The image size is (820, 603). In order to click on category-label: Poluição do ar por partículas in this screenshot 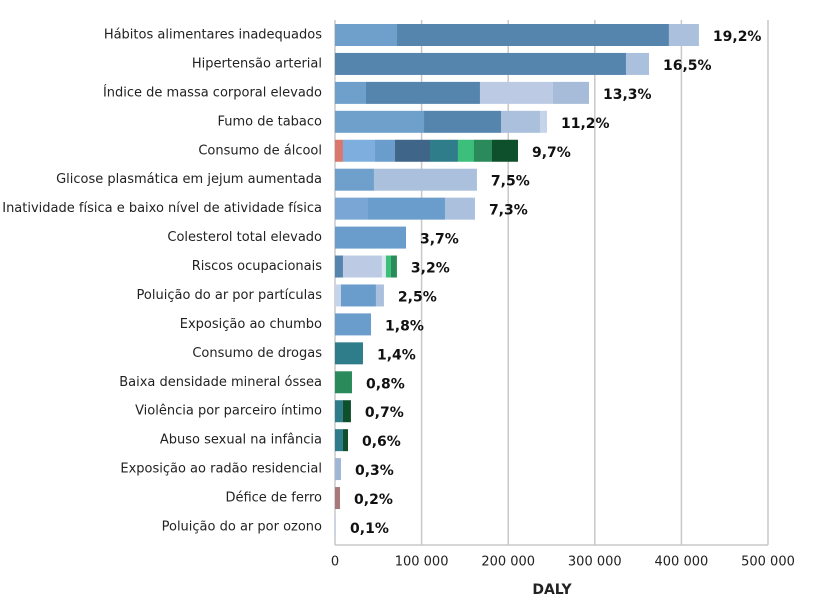, I will do `click(230, 295)`.